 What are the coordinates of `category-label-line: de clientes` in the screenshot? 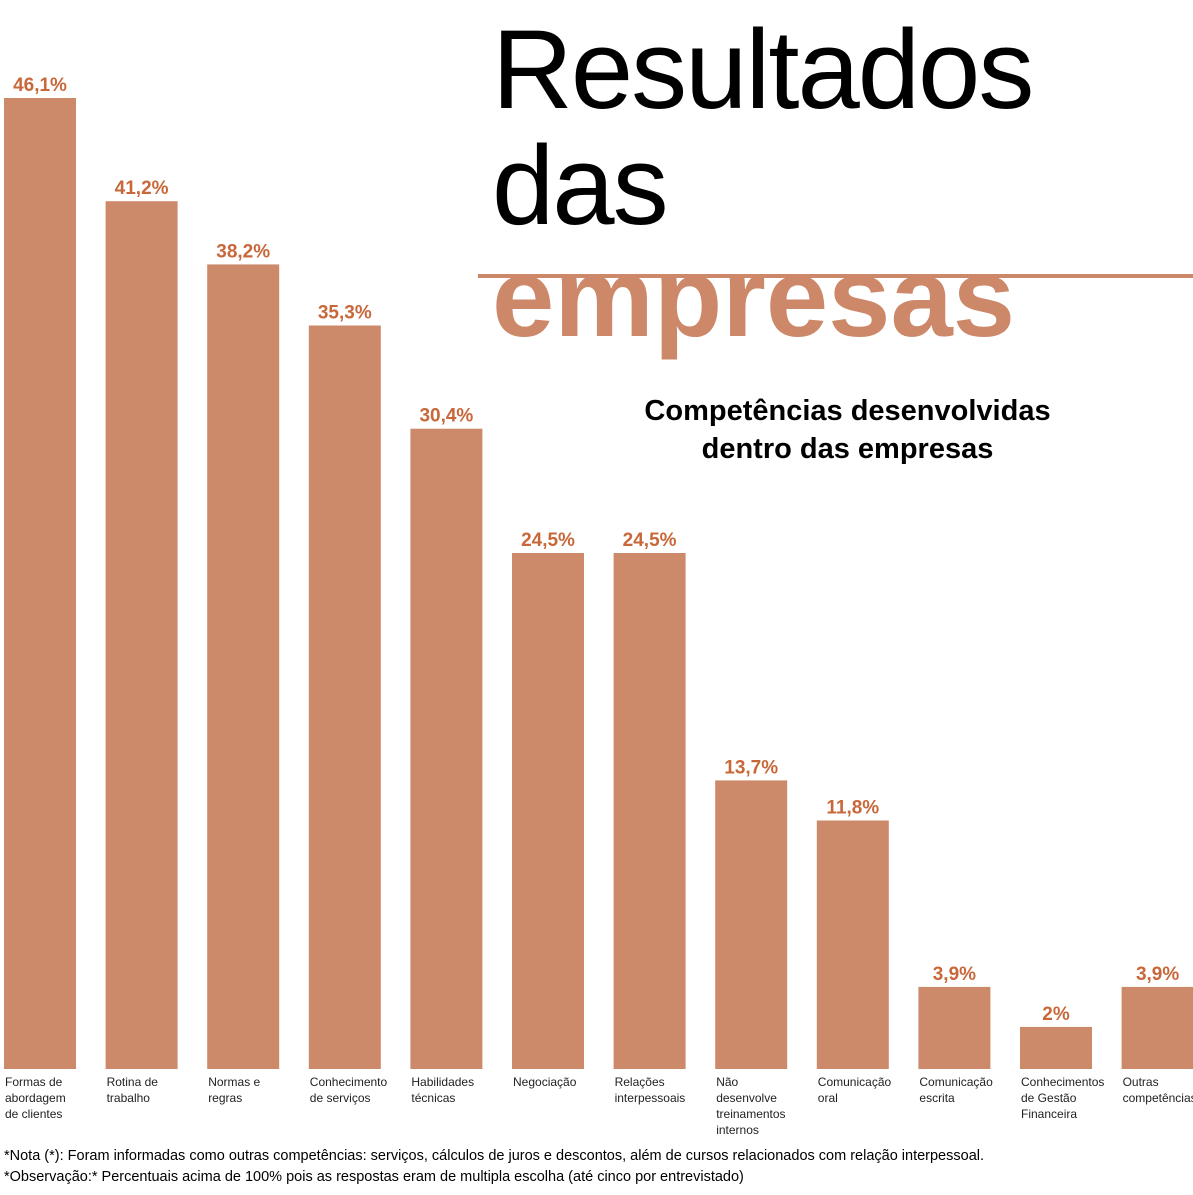 It's located at (33, 1114).